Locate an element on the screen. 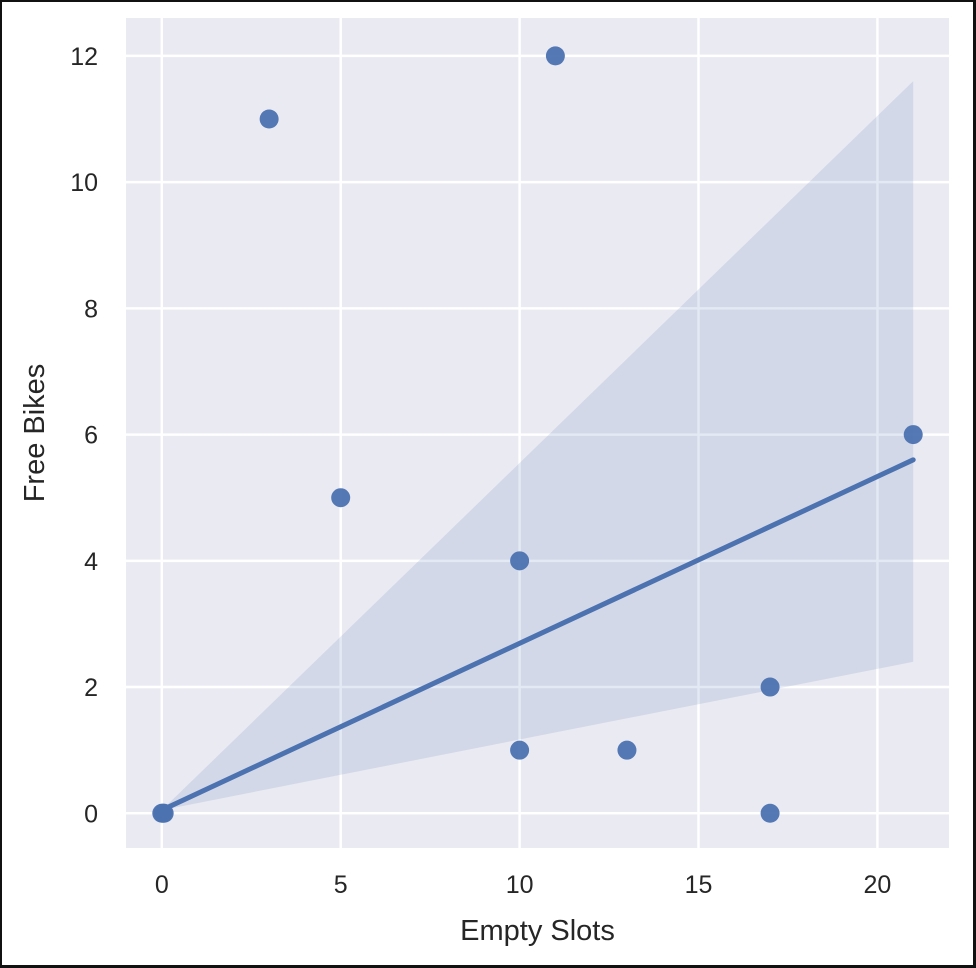 The width and height of the screenshot is (976, 968). x-axis-label: Empty Slots is located at coordinates (537, 931).